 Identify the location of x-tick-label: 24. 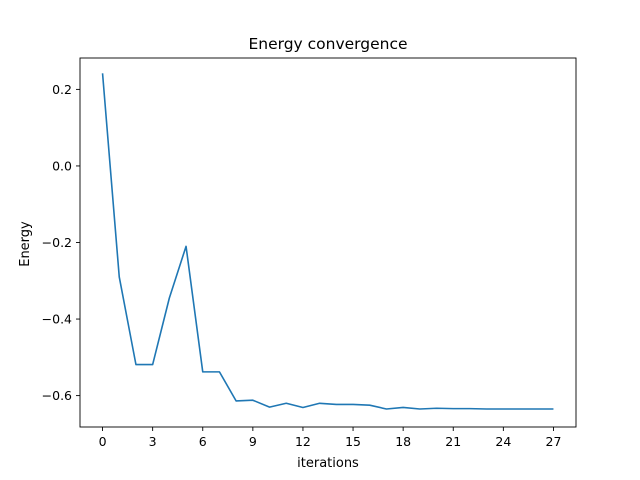
(503, 441).